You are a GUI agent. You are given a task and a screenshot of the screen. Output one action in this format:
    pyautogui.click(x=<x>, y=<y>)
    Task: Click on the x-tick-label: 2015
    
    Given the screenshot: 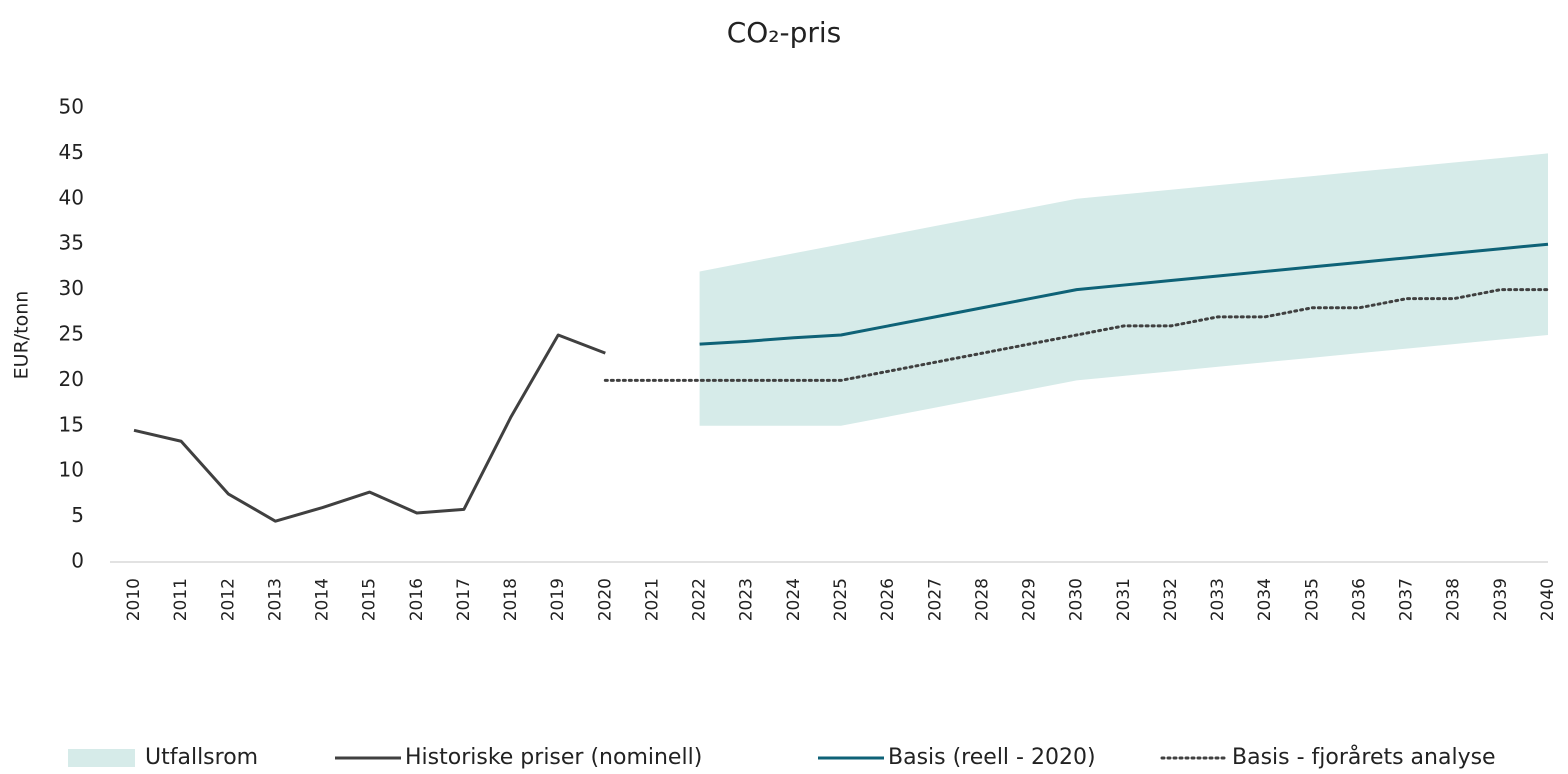 What is the action you would take?
    pyautogui.click(x=370, y=599)
    